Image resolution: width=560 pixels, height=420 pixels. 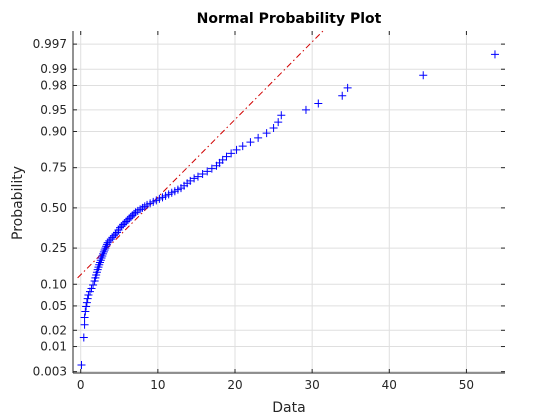 I want to click on y-tick-label: 0.997, so click(x=50, y=44).